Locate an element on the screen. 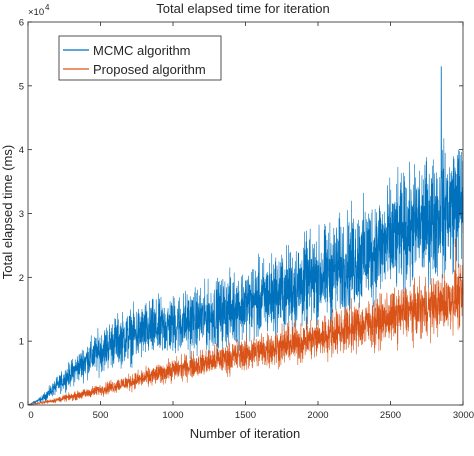 The image size is (474, 456). y-multiplier-exponent: 4 is located at coordinates (47, 7).